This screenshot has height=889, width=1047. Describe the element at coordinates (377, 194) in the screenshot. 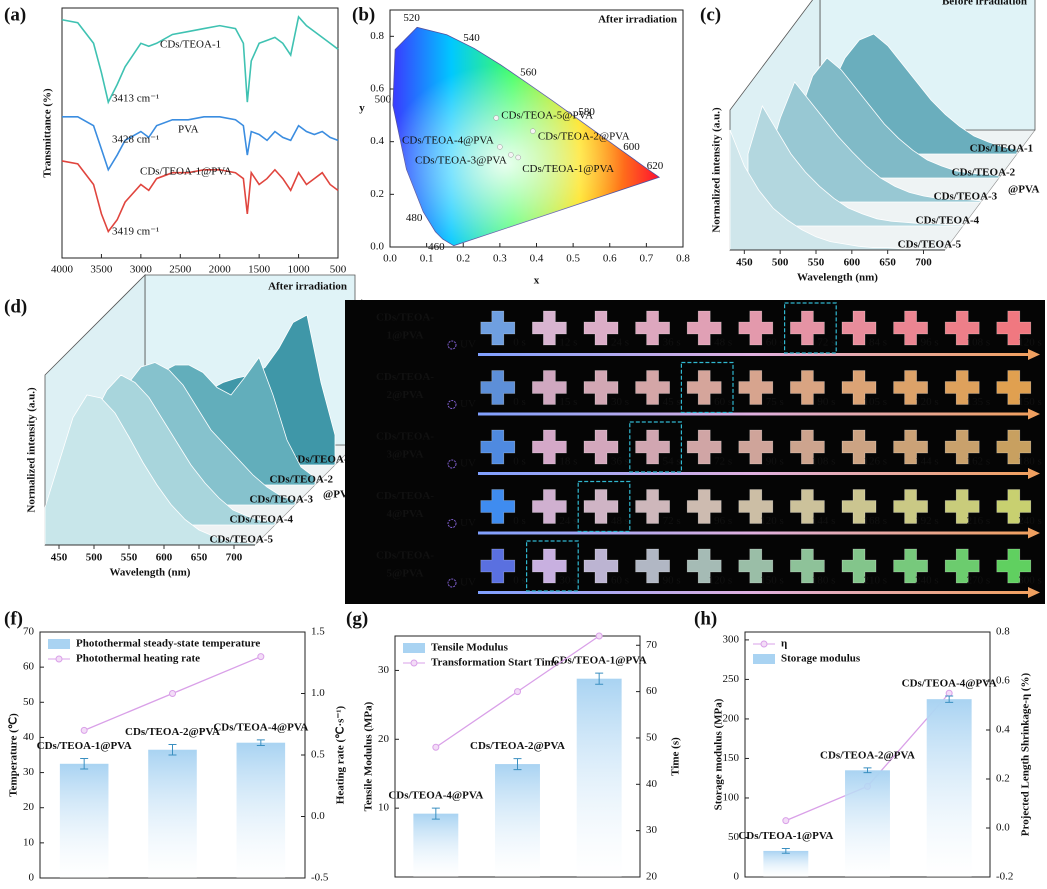

I see `y-tick-label: 0.2` at that location.